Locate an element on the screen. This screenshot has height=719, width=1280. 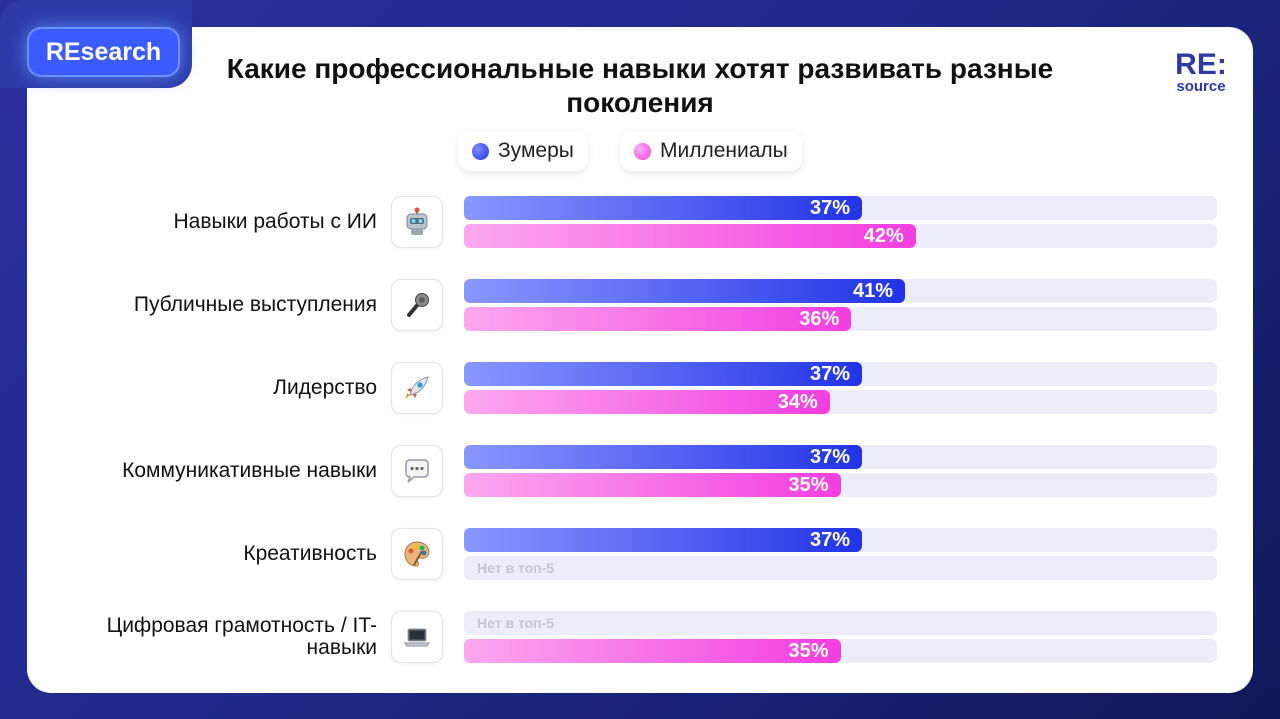
logo-bottom: source is located at coordinates (1201, 86).